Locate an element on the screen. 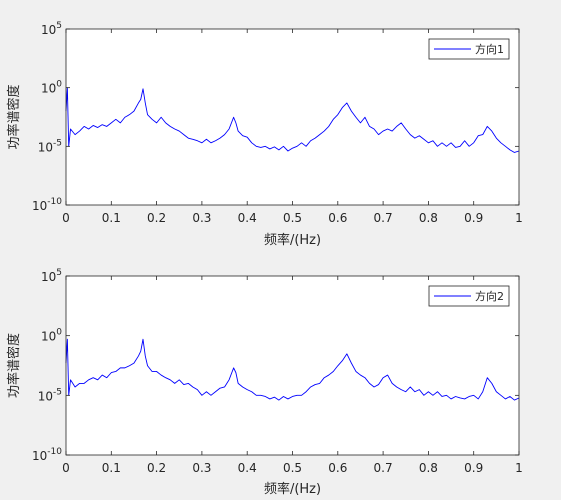  legend-label: 方向2 is located at coordinates (489, 296).